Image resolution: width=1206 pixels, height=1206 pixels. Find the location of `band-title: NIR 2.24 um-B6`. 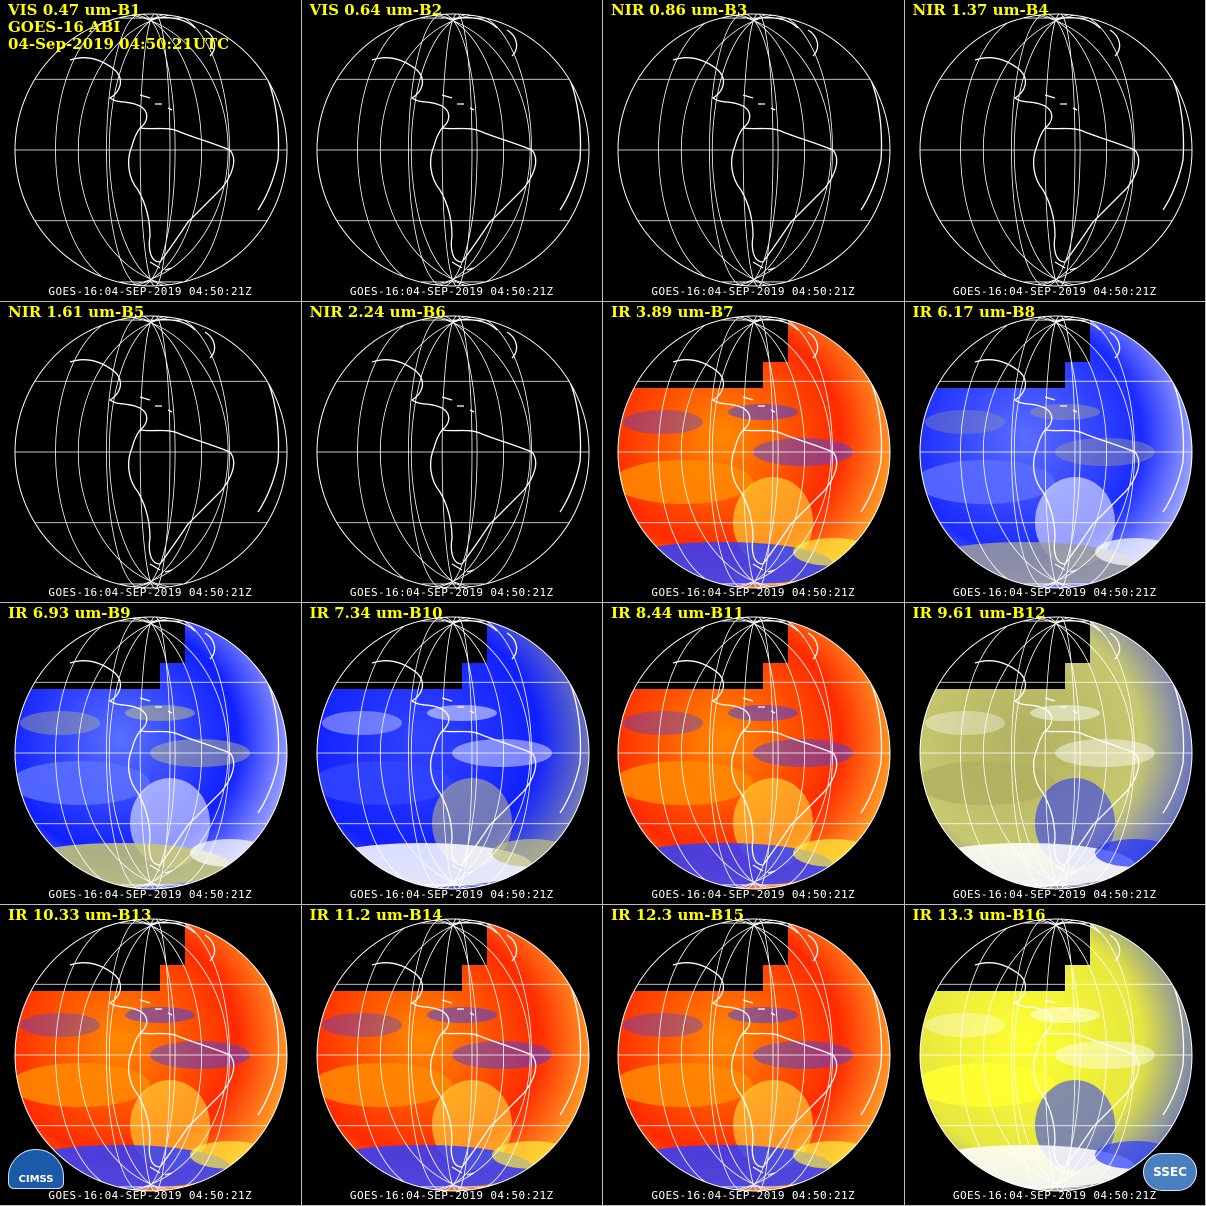

band-title: NIR 2.24 um-B6 is located at coordinates (377, 311).